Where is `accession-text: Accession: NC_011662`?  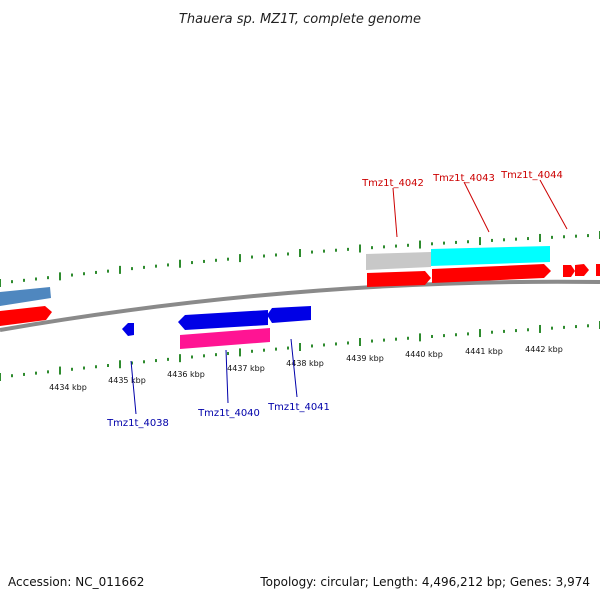
accession-text: Accession: NC_011662 is located at coordinates (76, 582).